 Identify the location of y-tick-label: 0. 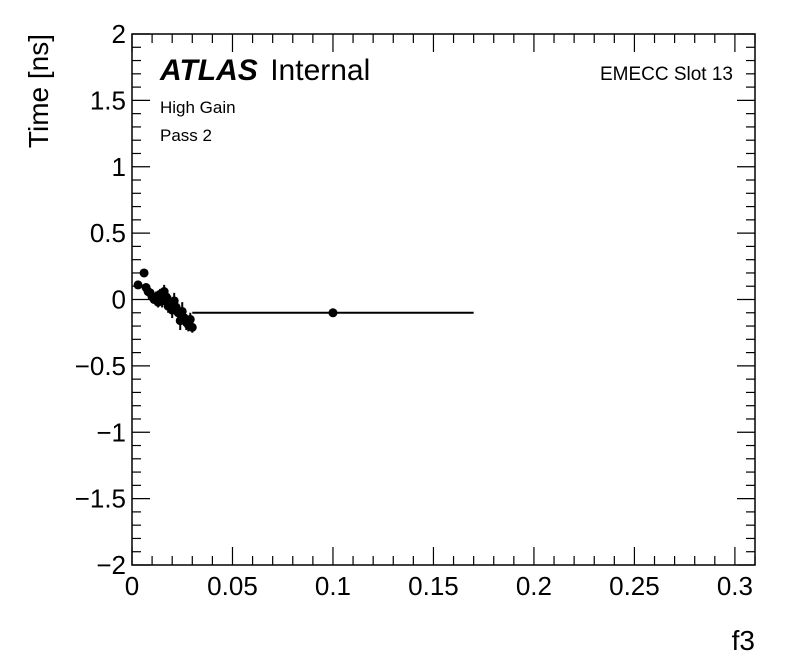
(119, 300).